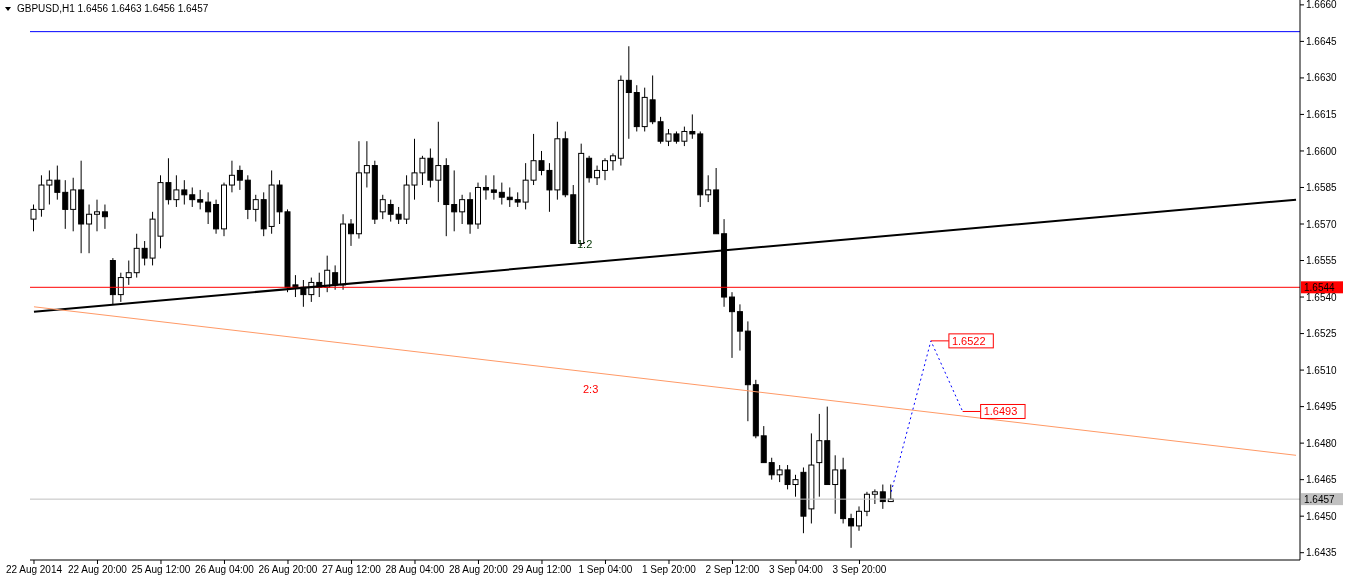  I want to click on x-tick-label: 25 Aug 12:00, so click(161, 570).